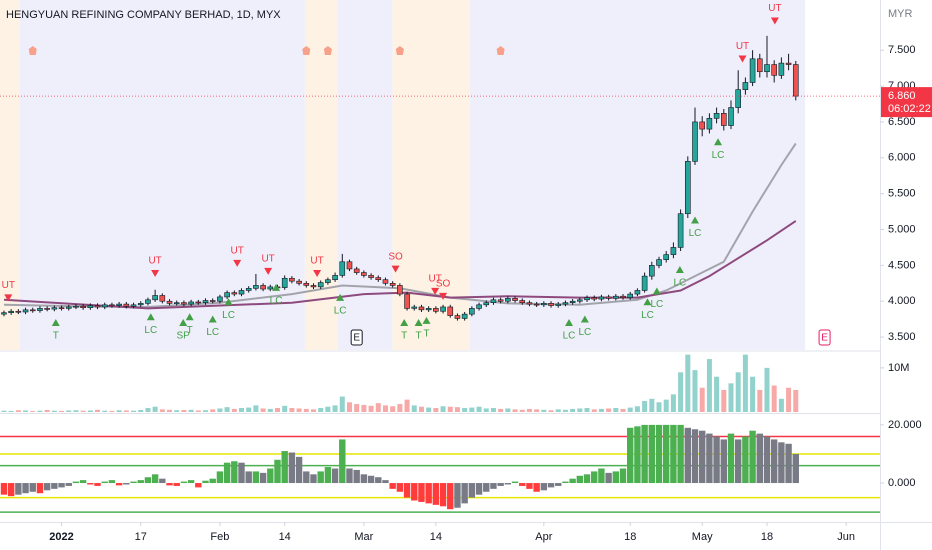 Image resolution: width=932 pixels, height=550 pixels. What do you see at coordinates (219, 537) in the screenshot?
I see `x-tick-label: Feb` at bounding box center [219, 537].